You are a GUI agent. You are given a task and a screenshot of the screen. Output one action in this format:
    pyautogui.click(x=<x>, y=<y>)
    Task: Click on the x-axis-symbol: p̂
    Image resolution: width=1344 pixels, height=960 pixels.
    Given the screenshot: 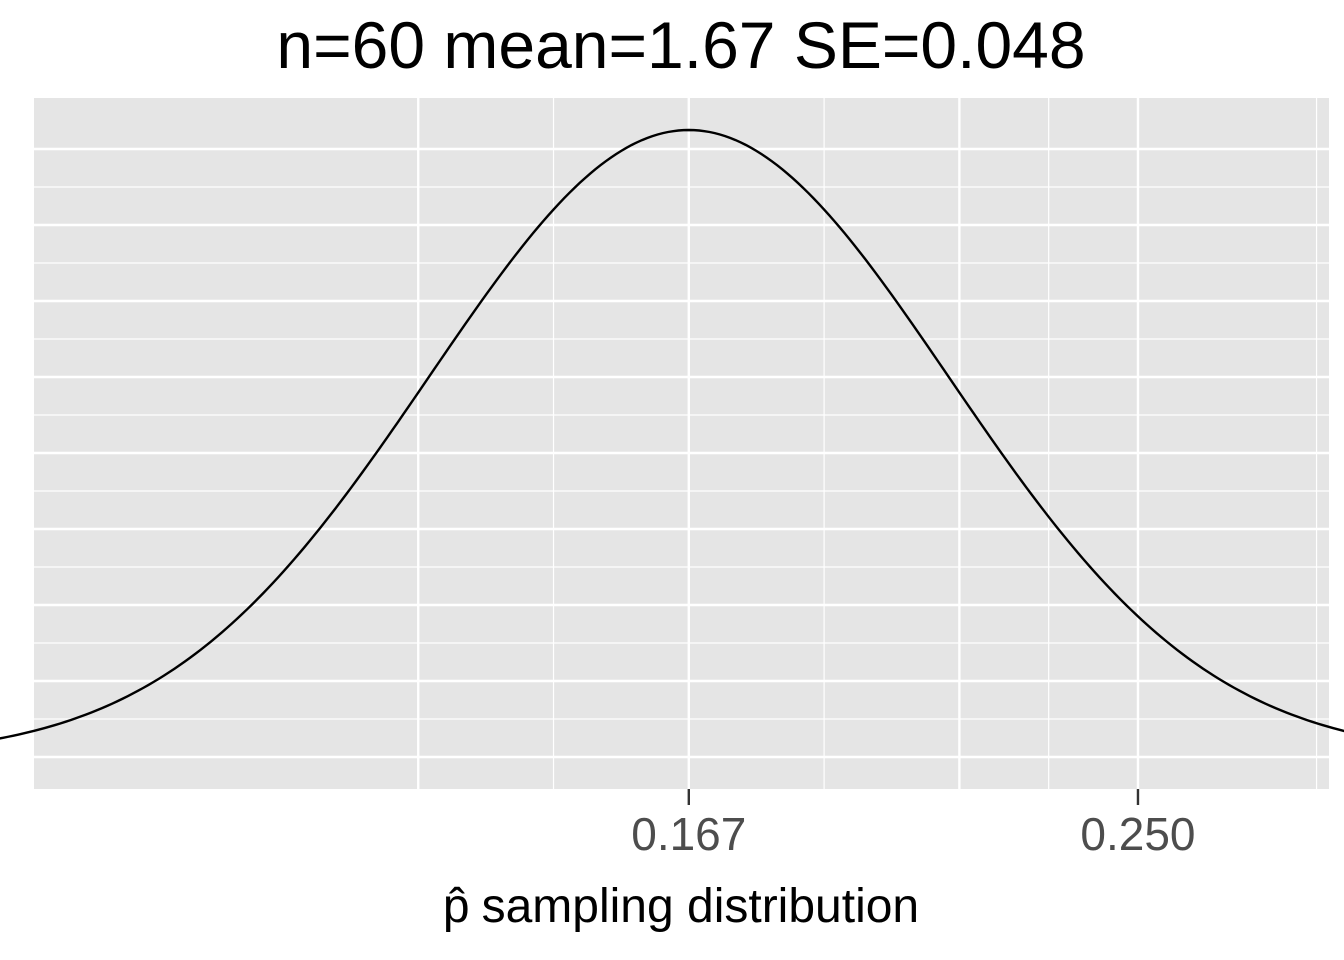 What is the action you would take?
    pyautogui.click(x=456, y=906)
    